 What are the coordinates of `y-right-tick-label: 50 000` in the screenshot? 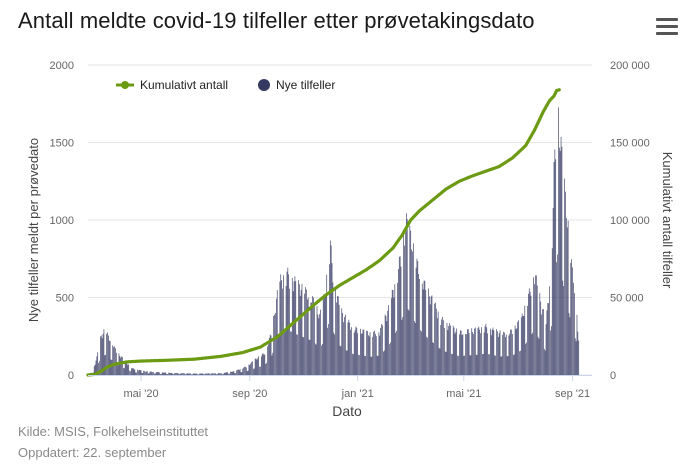 It's located at (627, 299).